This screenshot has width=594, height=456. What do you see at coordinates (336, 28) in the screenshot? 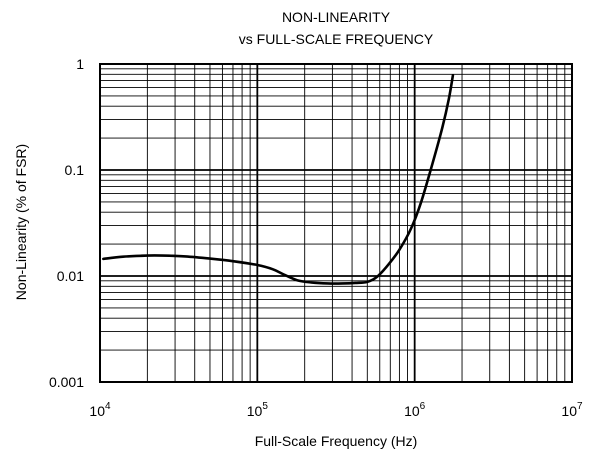
I see `chart-title: NON-LINEARITY vs FULL-SCALE FREQUENCY` at bounding box center [336, 28].